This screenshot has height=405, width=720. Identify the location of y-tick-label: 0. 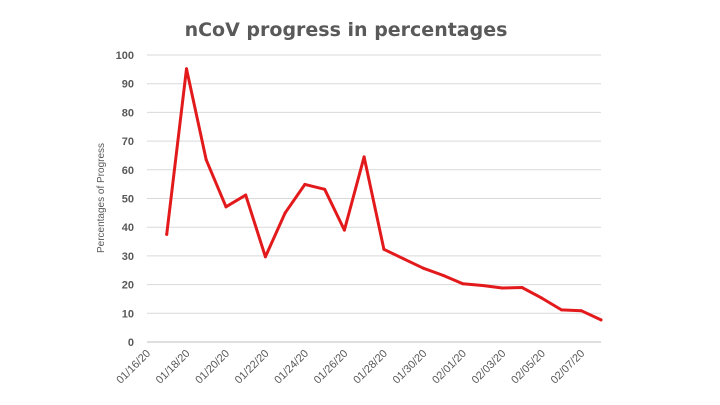
(131, 343).